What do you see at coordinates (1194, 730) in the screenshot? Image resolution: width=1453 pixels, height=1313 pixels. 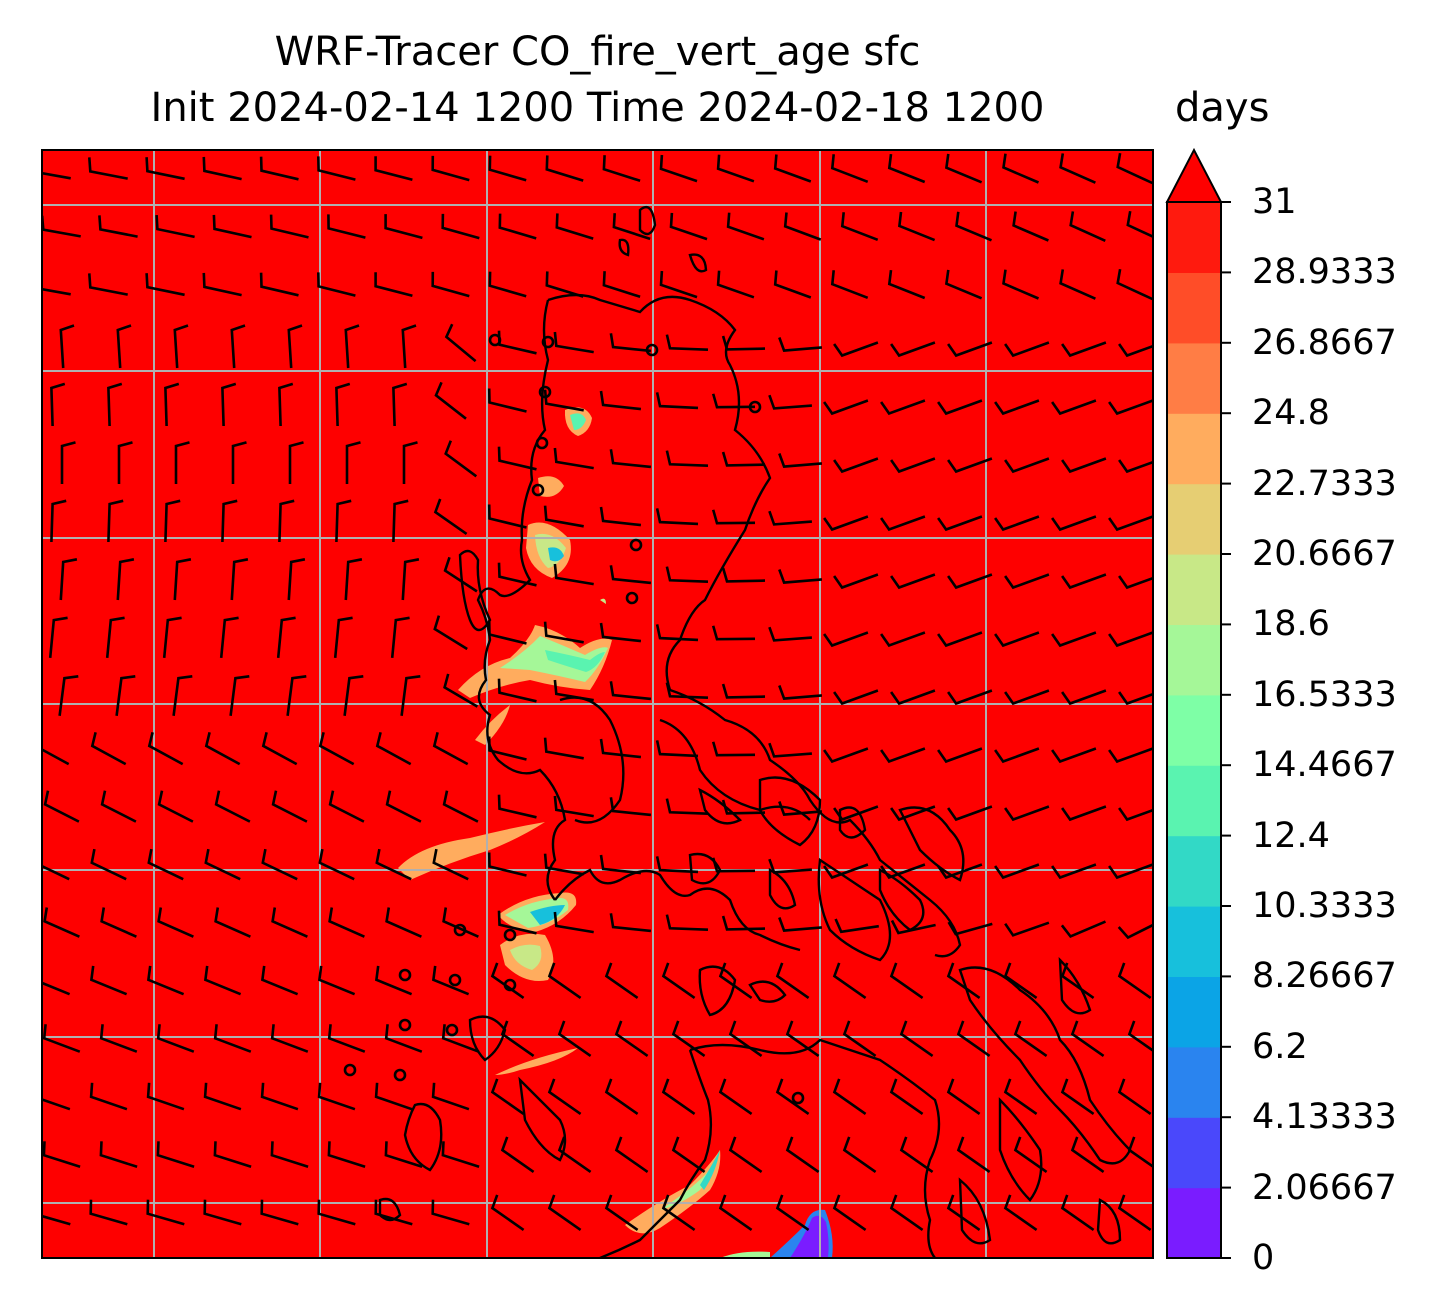 I see `colorbar-frame` at bounding box center [1194, 730].